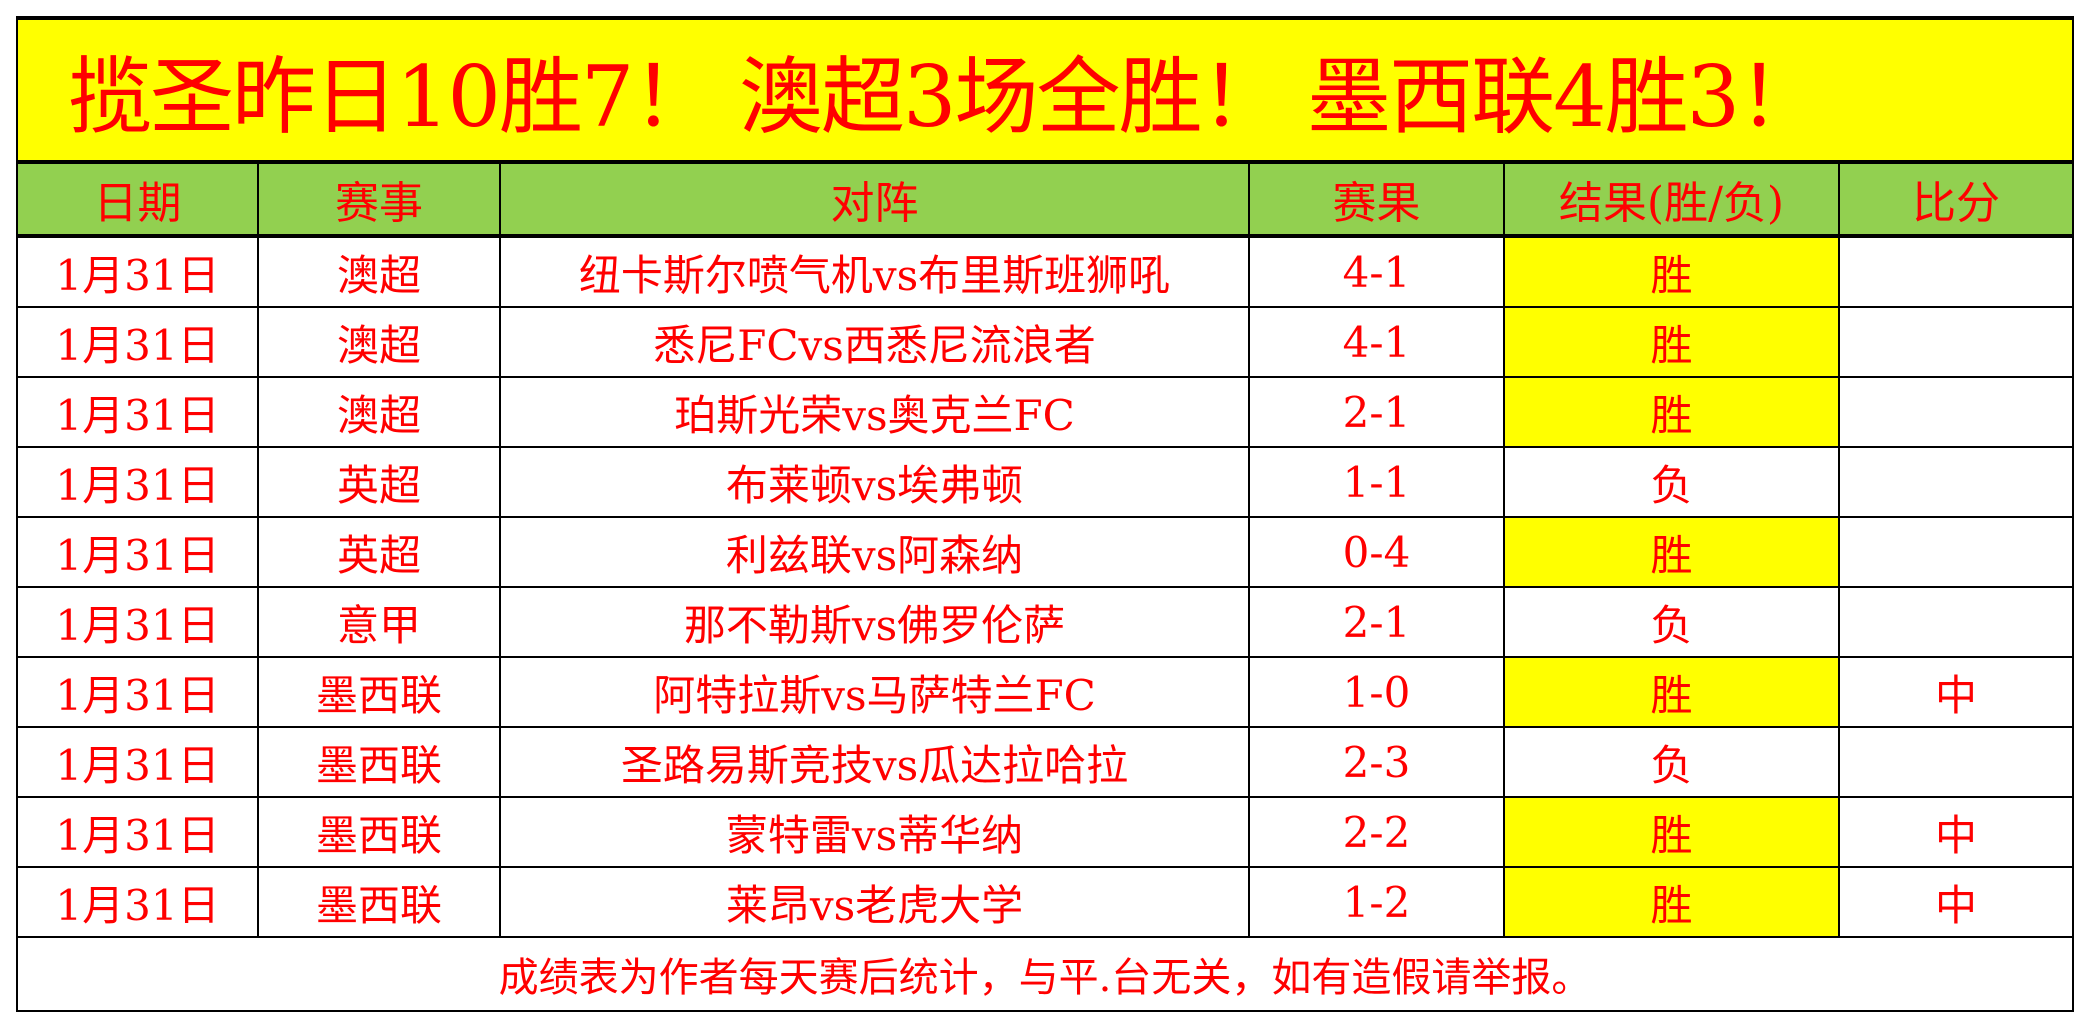  I want to click on table-row: 1月31日 意甲 那不勒斯vs佛罗伦萨 2-1 负, so click(1045, 622).